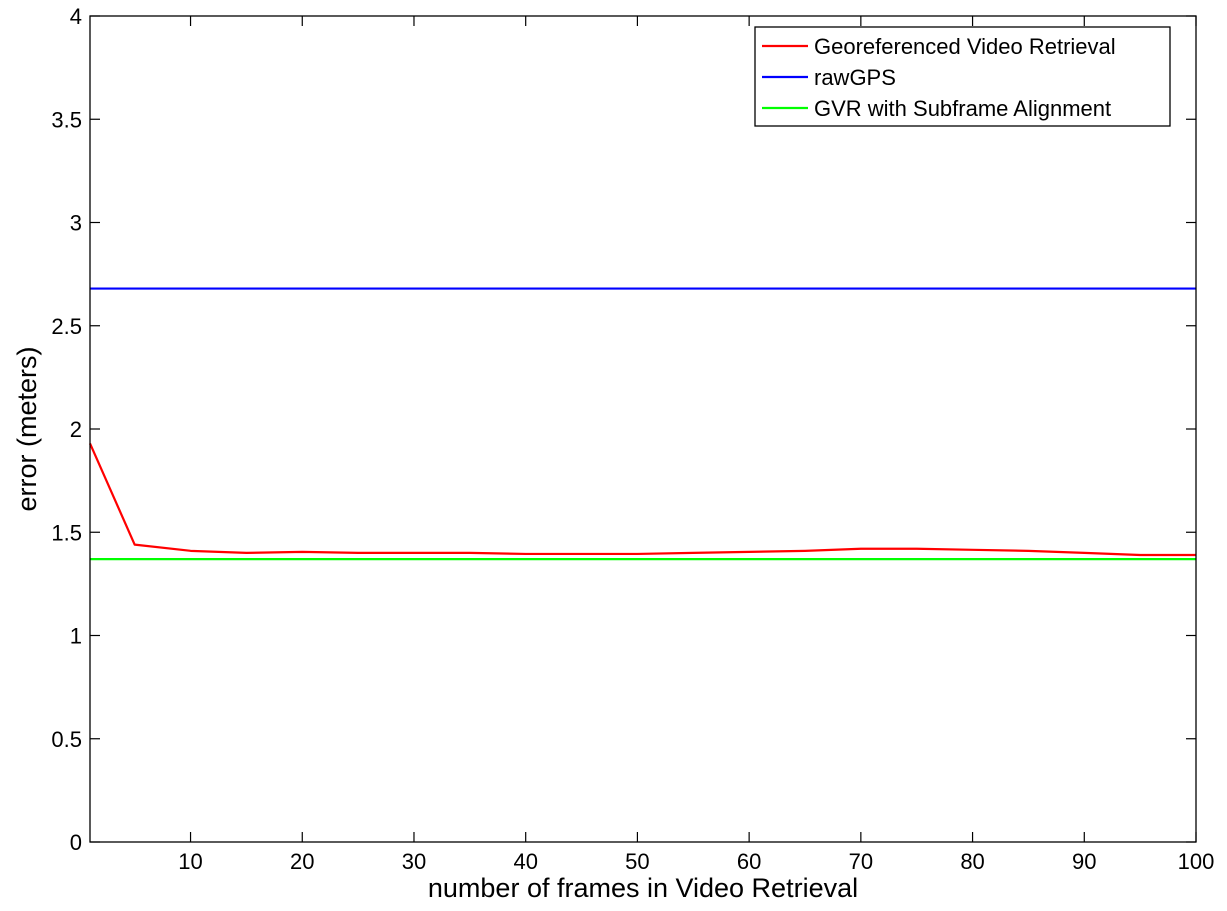 Image resolution: width=1227 pixels, height=911 pixels. Describe the element at coordinates (414, 861) in the screenshot. I see `x-tick-label: 30` at that location.